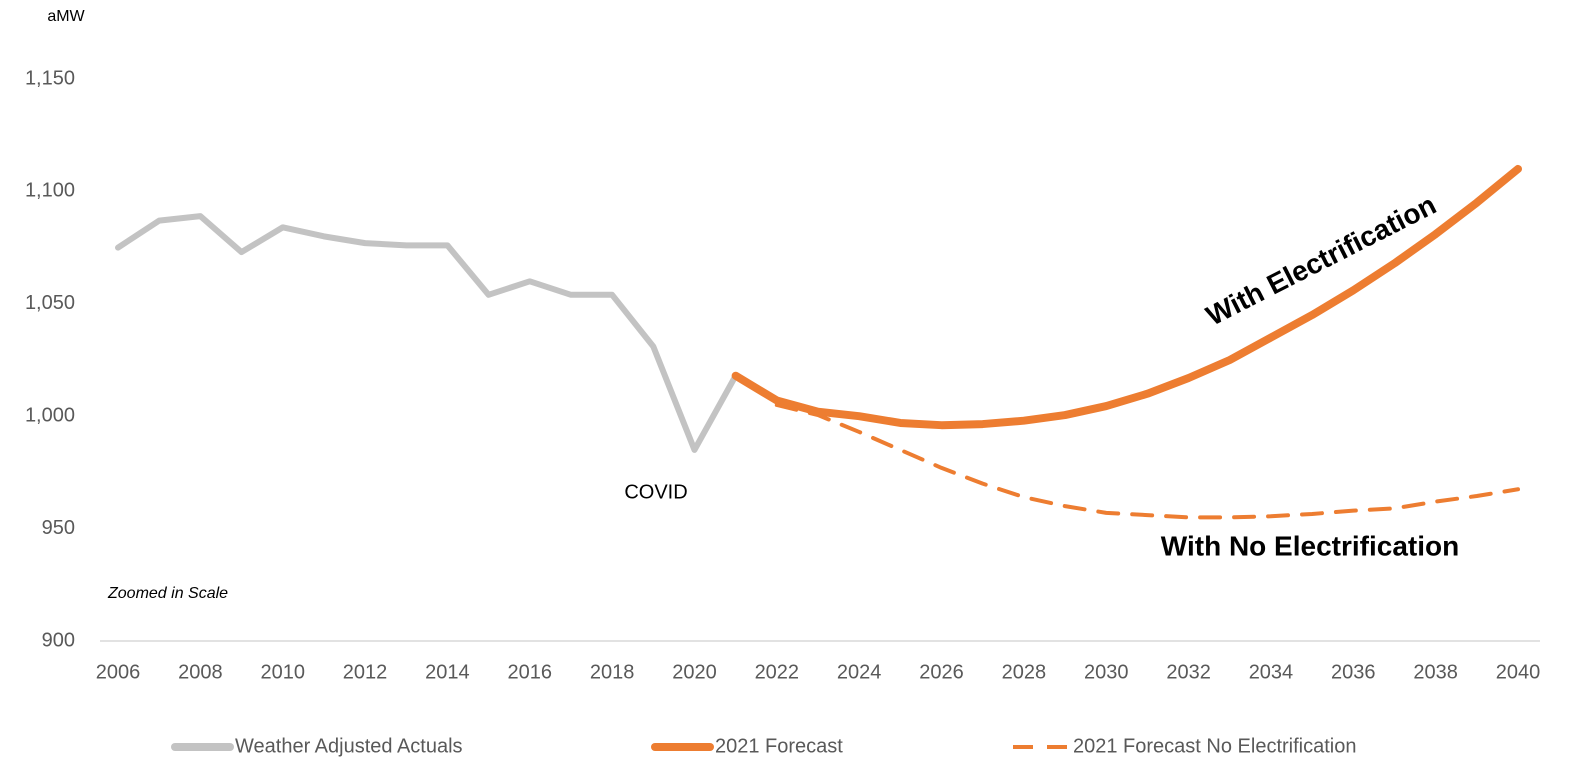 The width and height of the screenshot is (1587, 768). Describe the element at coordinates (365, 672) in the screenshot. I see `x-tick-label: 2012` at that location.